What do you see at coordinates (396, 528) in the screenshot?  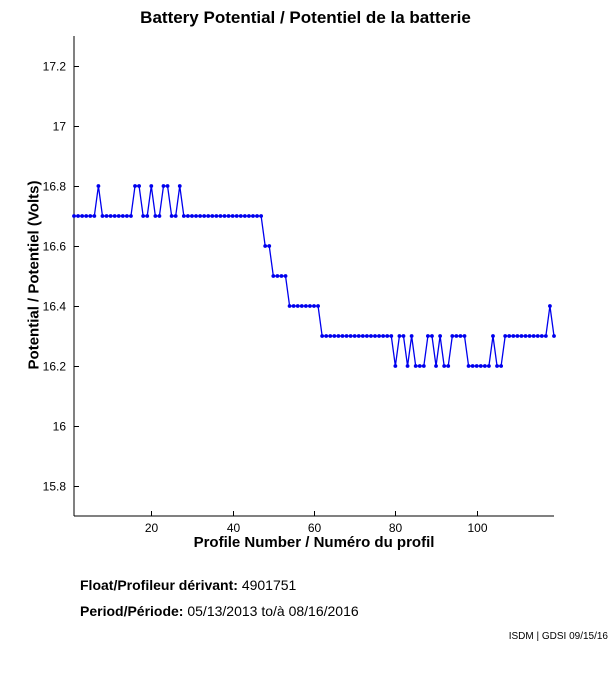 I see `x-tick-label: 80` at bounding box center [396, 528].